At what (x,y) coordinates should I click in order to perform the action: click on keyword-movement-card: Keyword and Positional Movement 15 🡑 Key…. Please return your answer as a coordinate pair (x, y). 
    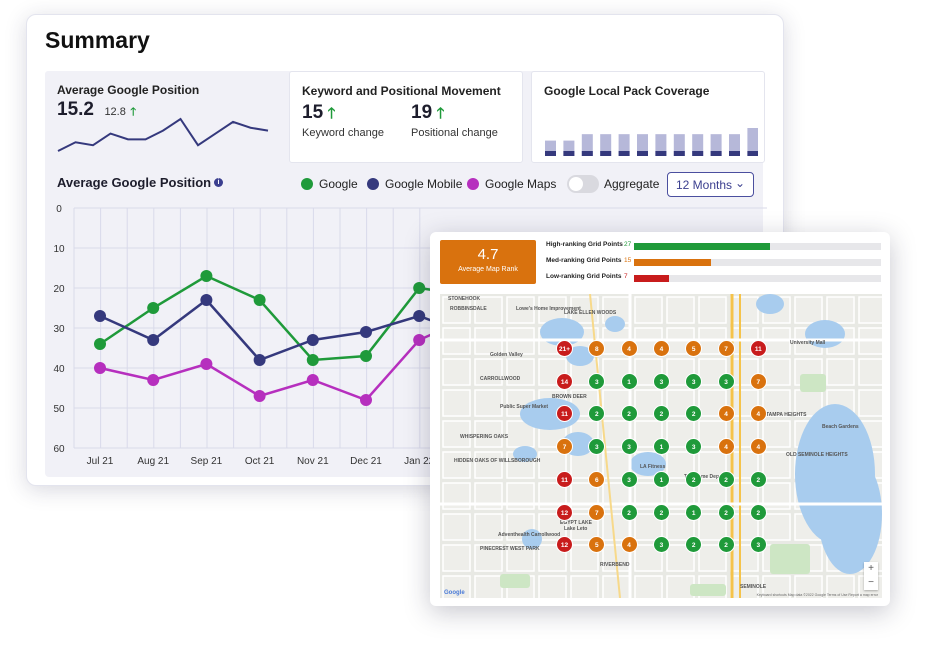
    Looking at the image, I should click on (406, 117).